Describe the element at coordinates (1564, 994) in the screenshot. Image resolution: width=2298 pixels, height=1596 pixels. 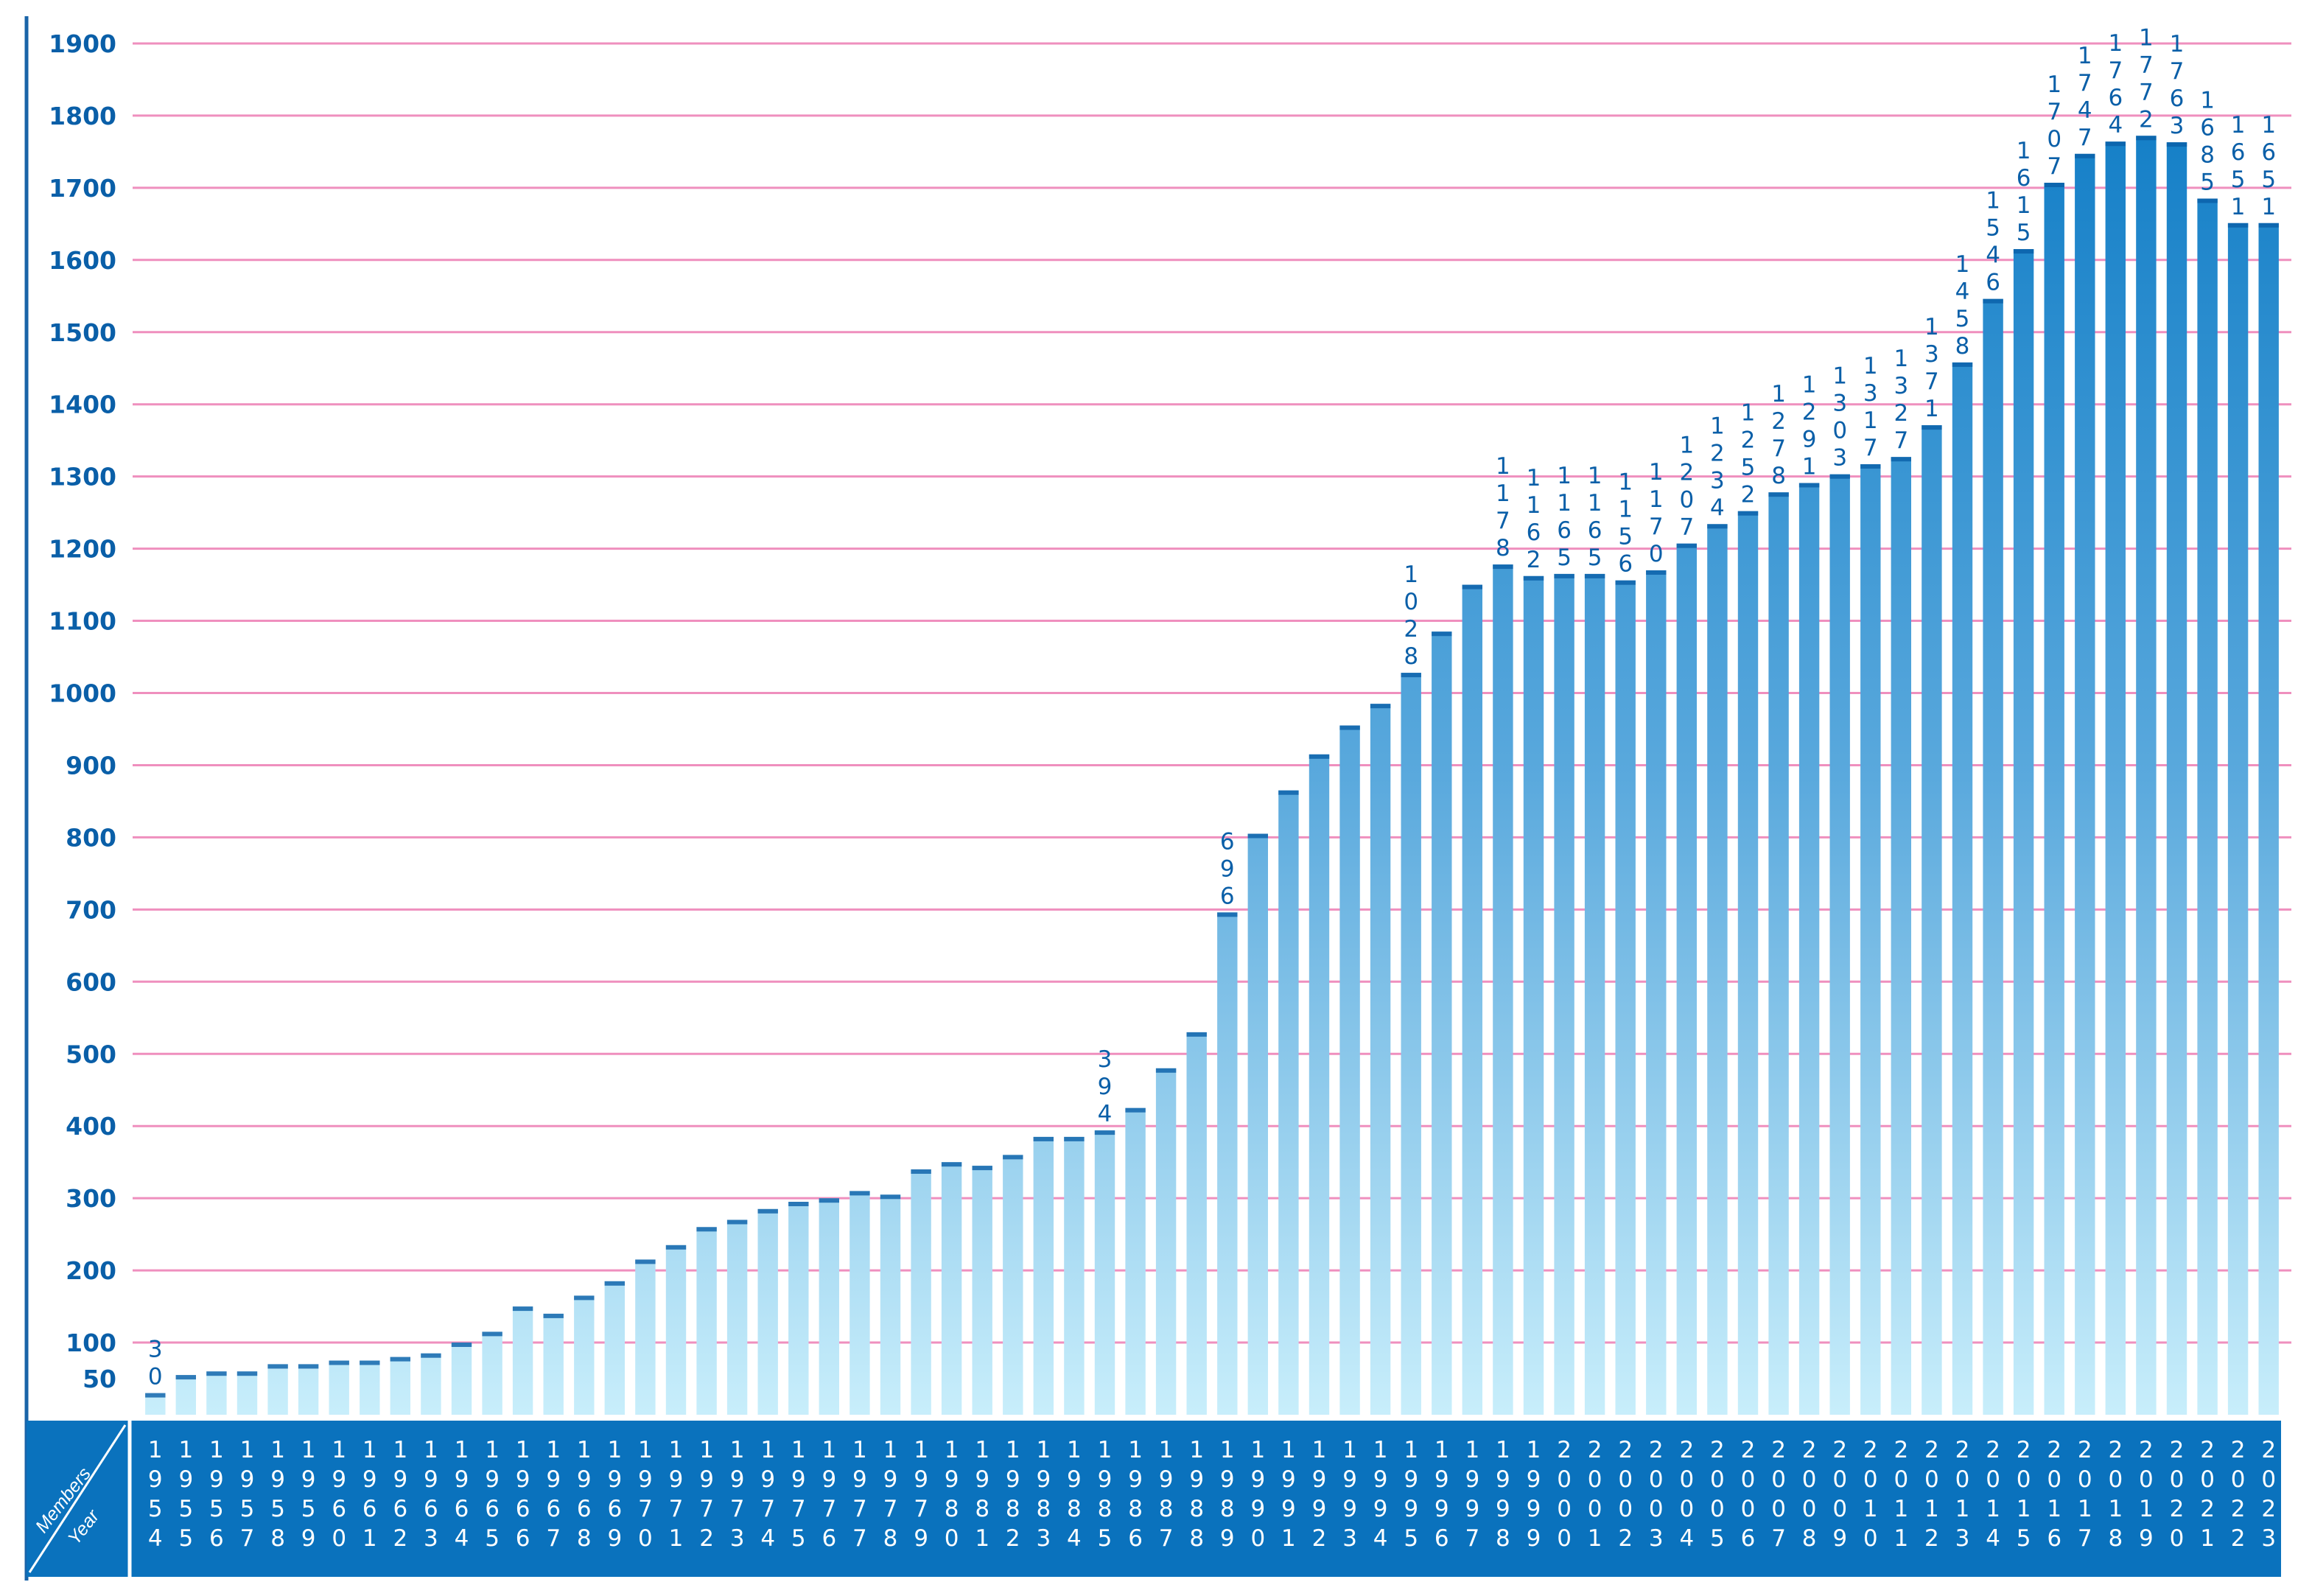
I see `bar-2000` at that location.